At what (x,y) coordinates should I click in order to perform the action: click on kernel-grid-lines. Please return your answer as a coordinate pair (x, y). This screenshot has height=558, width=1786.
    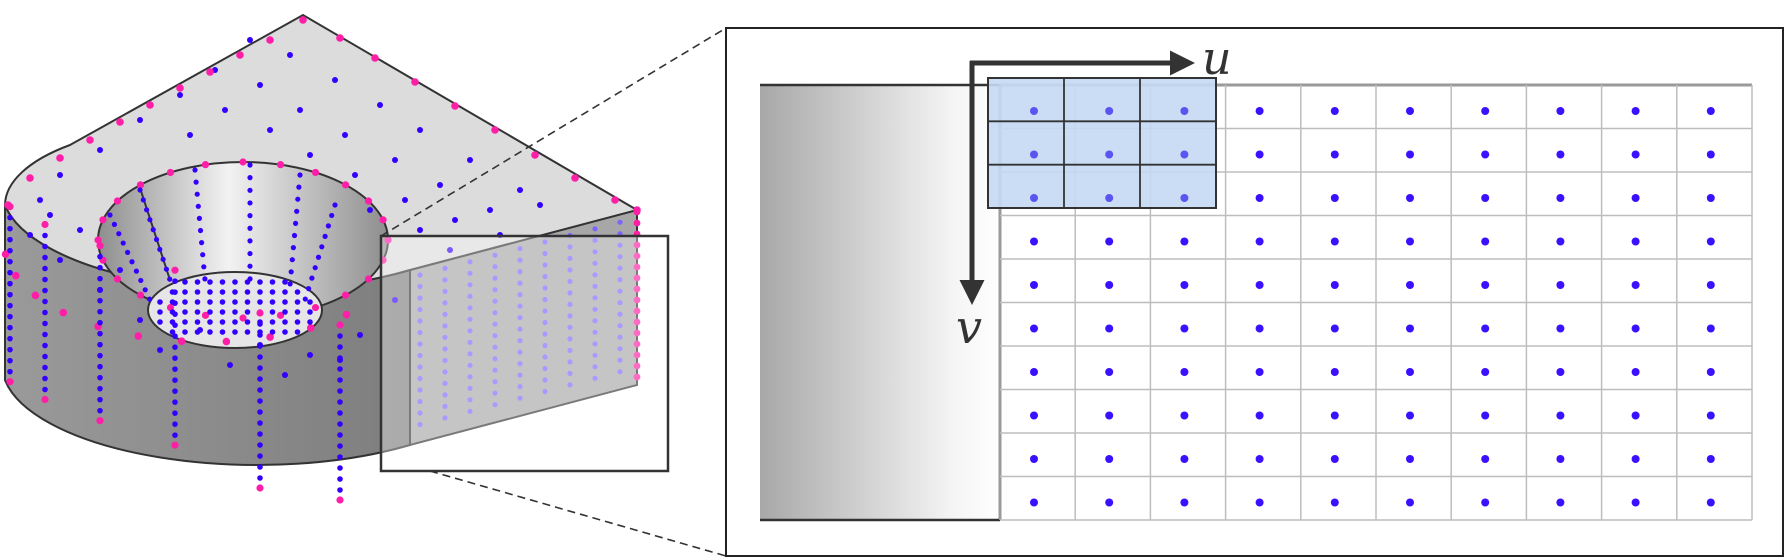
    Looking at the image, I should click on (1102, 143).